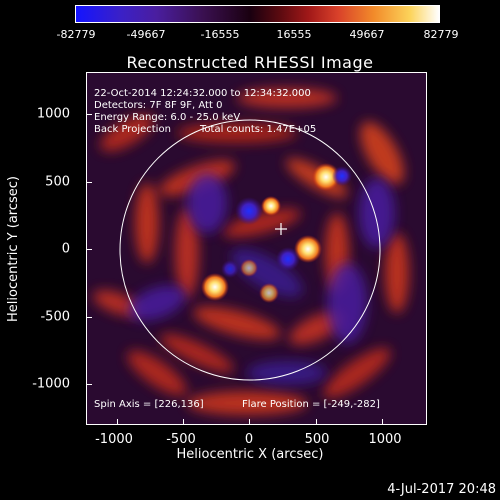  Describe the element at coordinates (65, 249) in the screenshot. I see `y-tick-label: 0` at that location.